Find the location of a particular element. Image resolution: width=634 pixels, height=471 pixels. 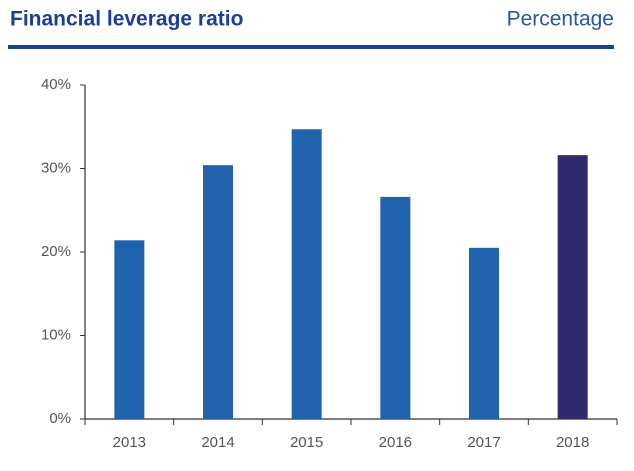

x-tick-label: 2016 is located at coordinates (395, 442).